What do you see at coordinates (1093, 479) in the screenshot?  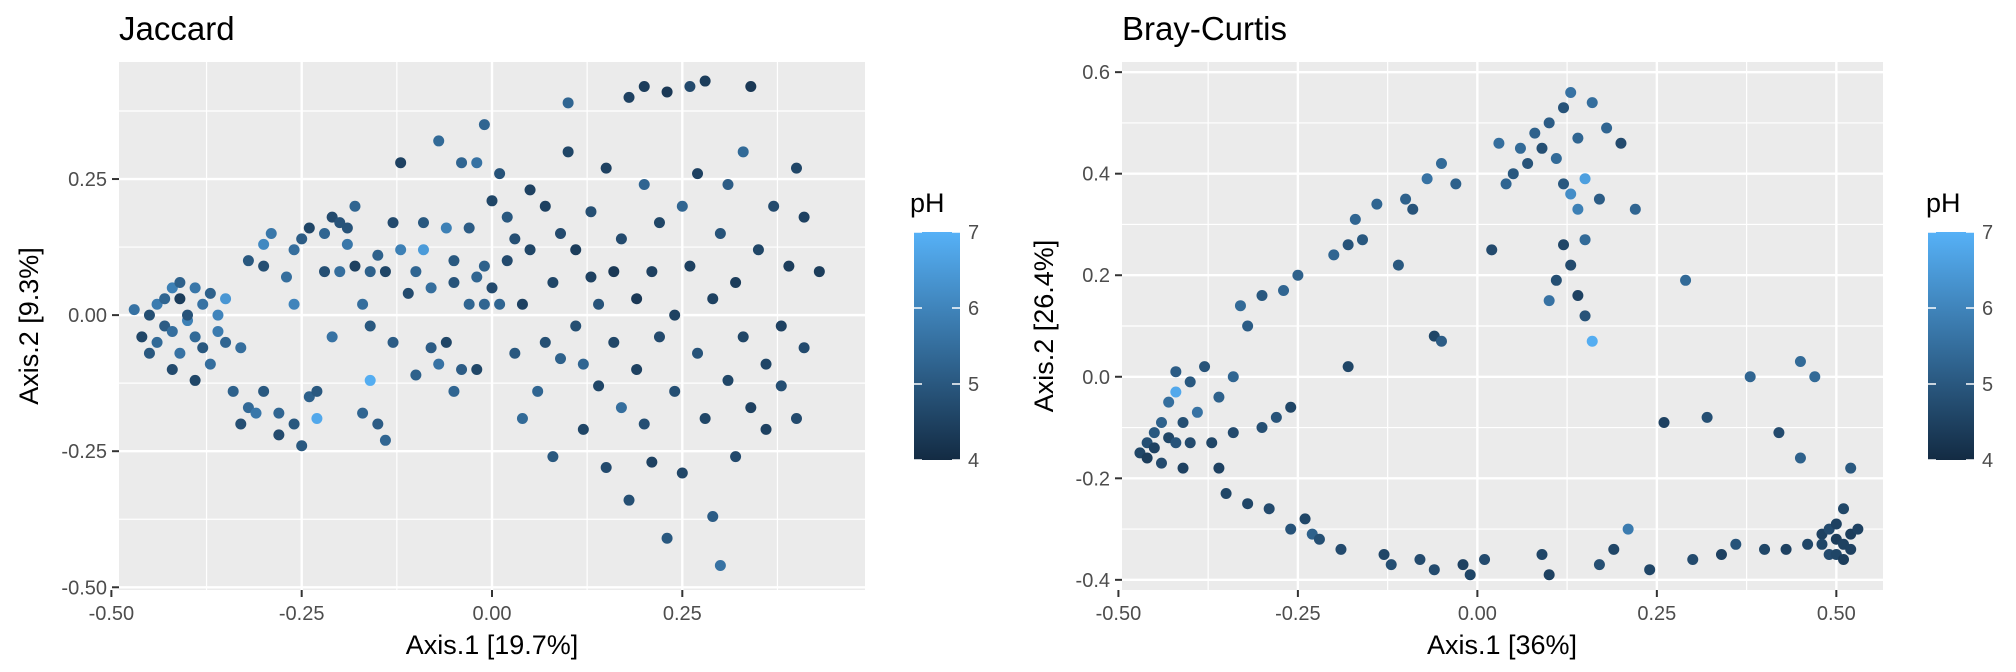 I see `y-tick-label: -0.2` at bounding box center [1093, 479].